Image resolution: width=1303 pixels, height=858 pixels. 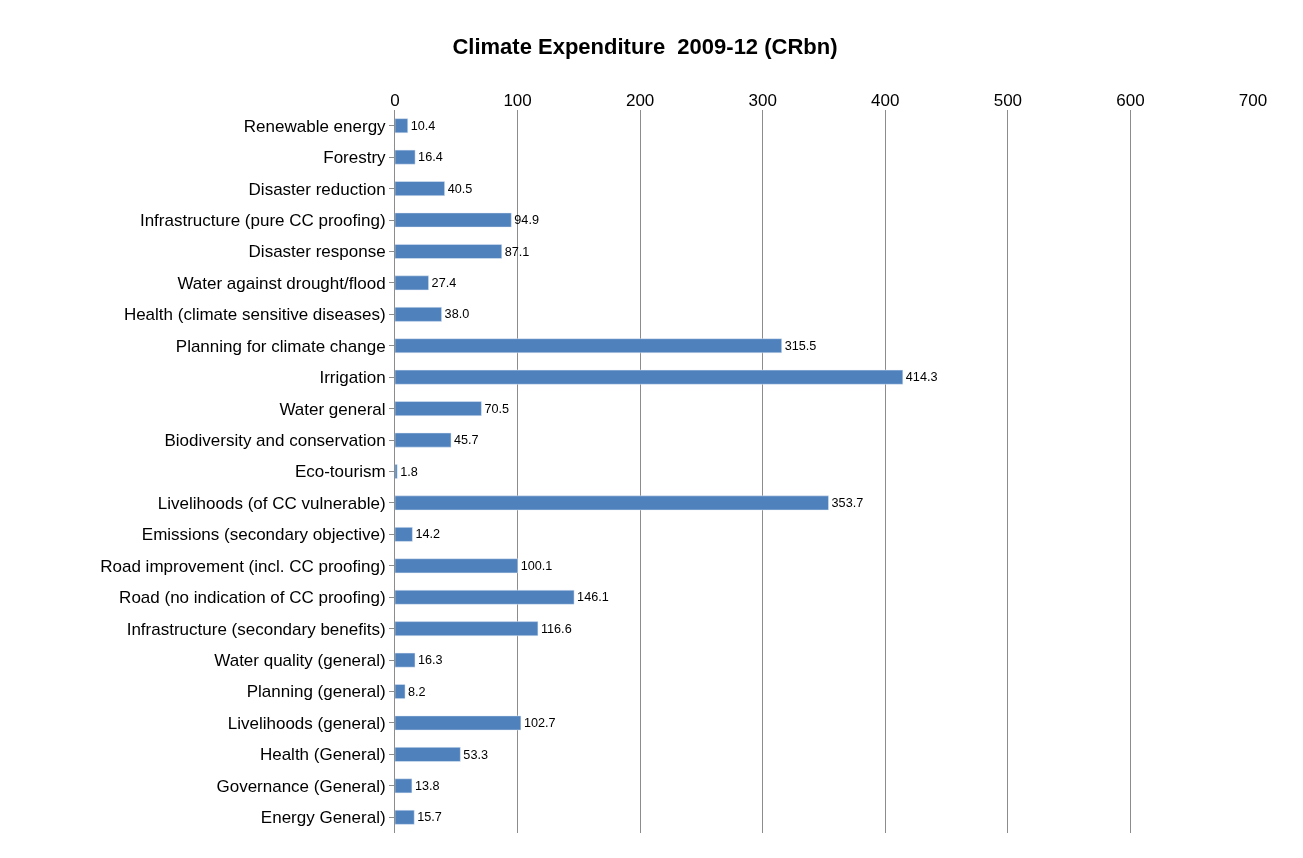 I want to click on data-label: 53.3, so click(x=475, y=754).